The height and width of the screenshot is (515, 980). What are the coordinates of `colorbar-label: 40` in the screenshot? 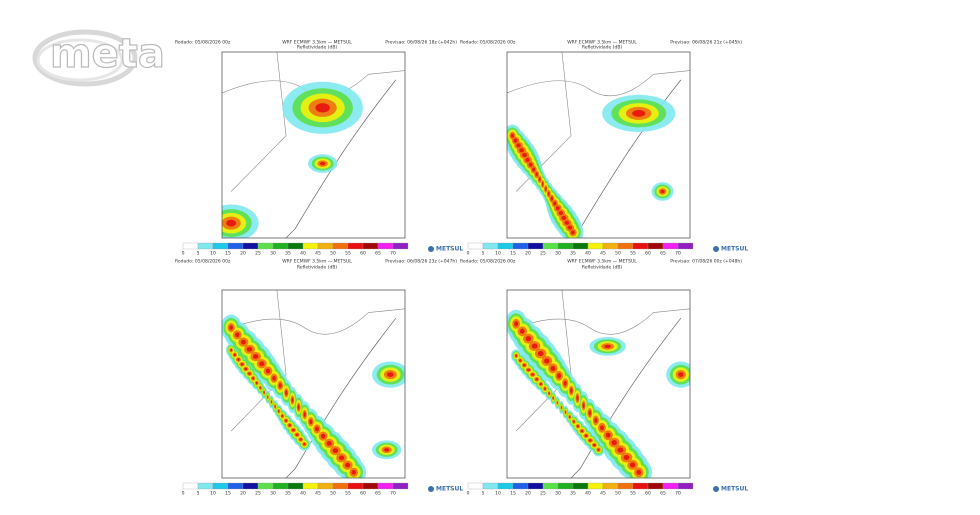 It's located at (303, 254).